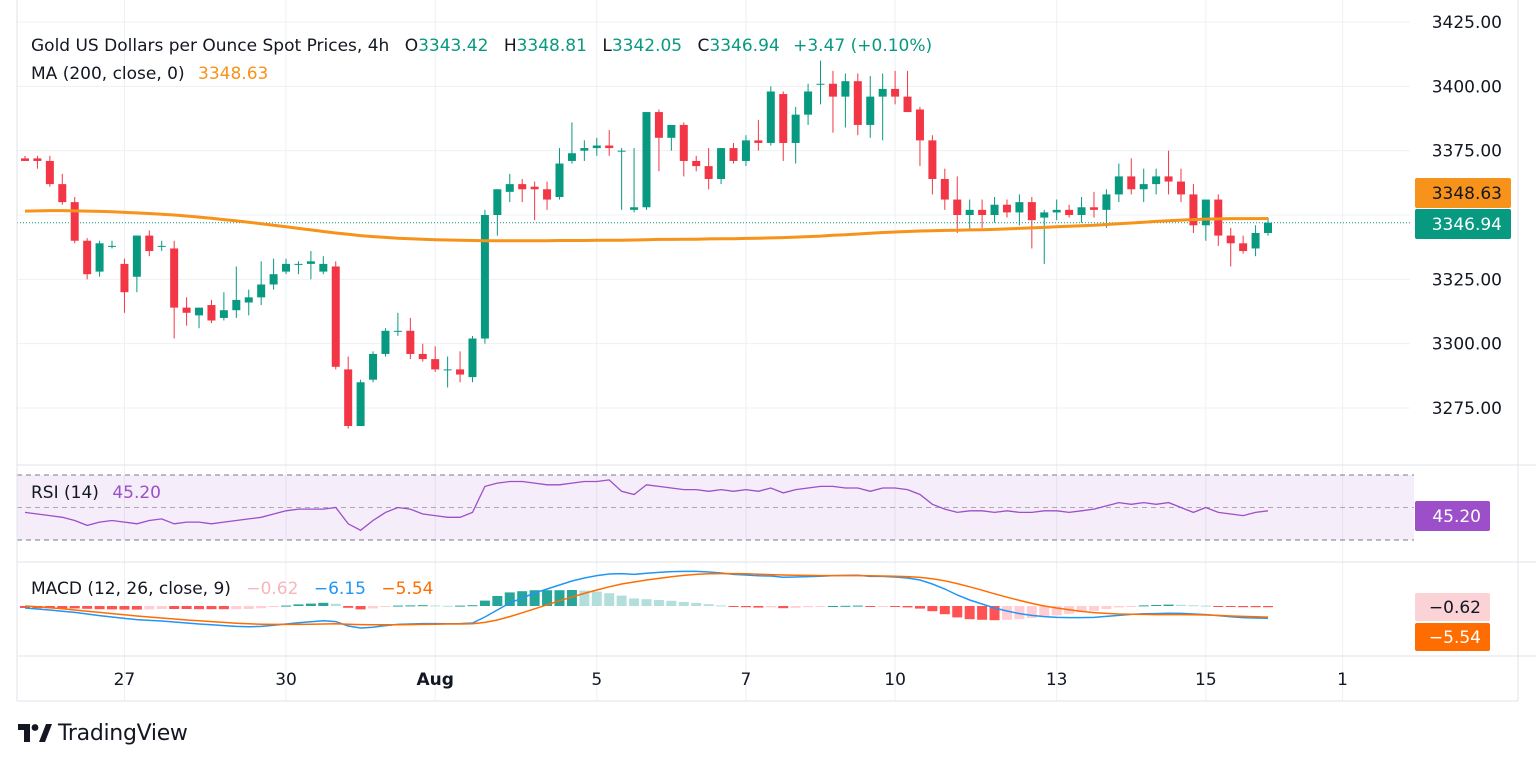  What do you see at coordinates (646, 226) in the screenshot?
I see `ma200-line` at bounding box center [646, 226].